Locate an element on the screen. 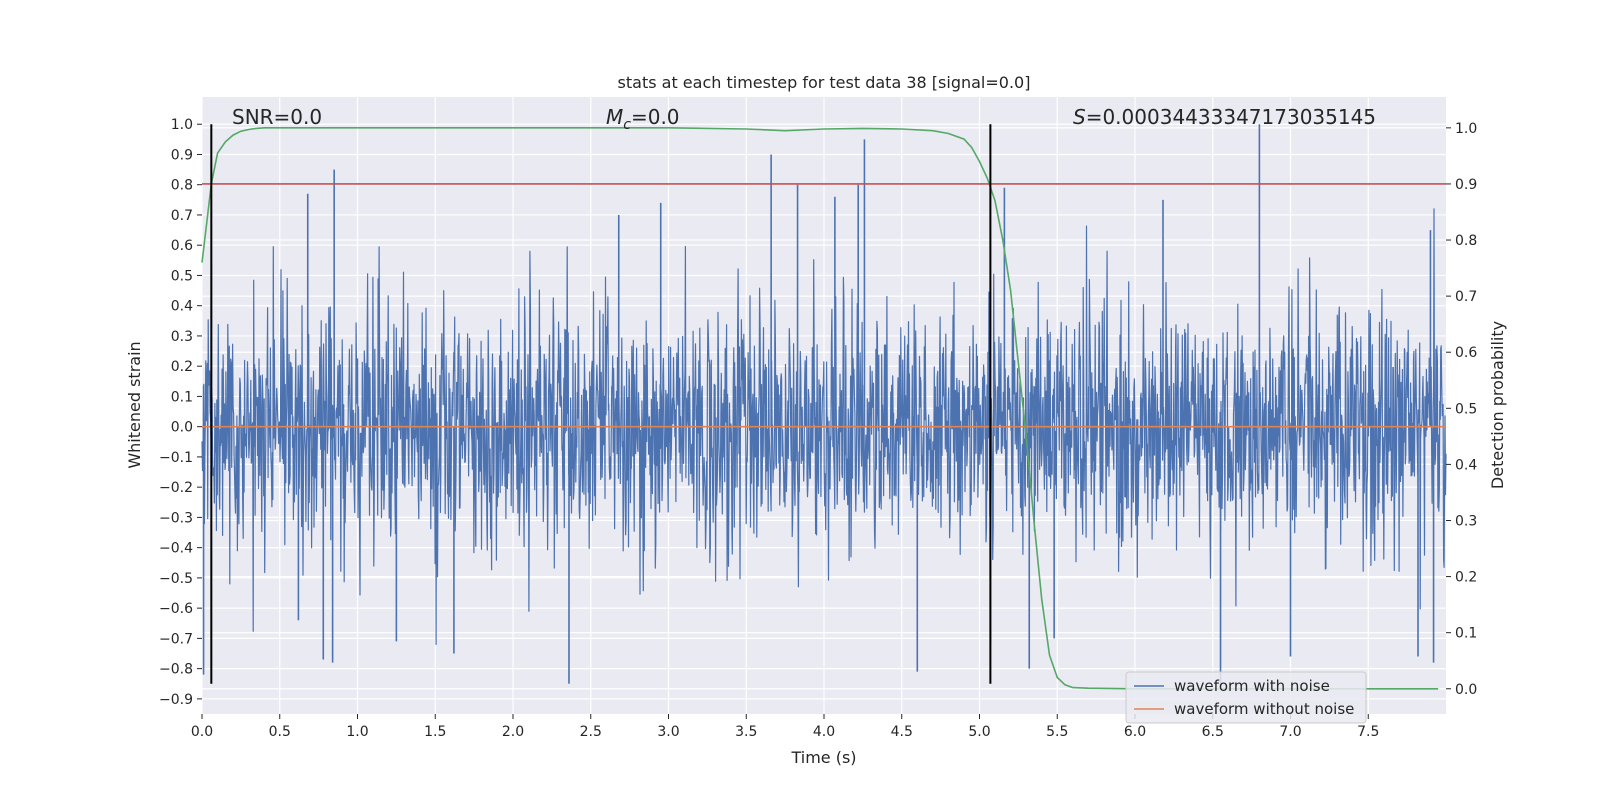 This screenshot has height=800, width=1600. y-tick-label: 0.5 is located at coordinates (182, 276).